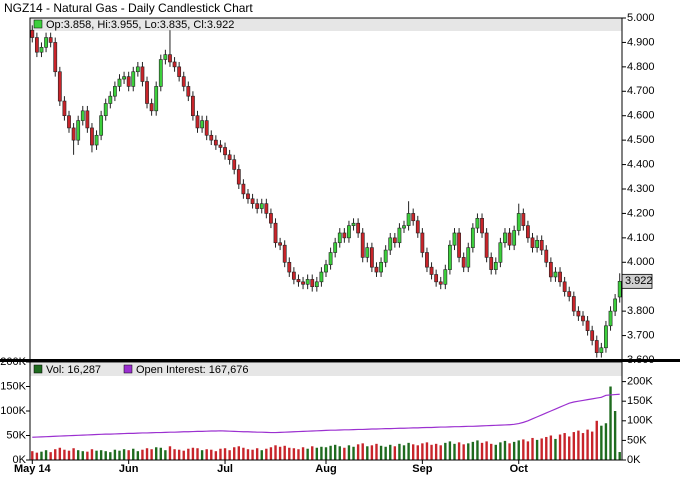  I want to click on panel-separator, so click(340, 360).